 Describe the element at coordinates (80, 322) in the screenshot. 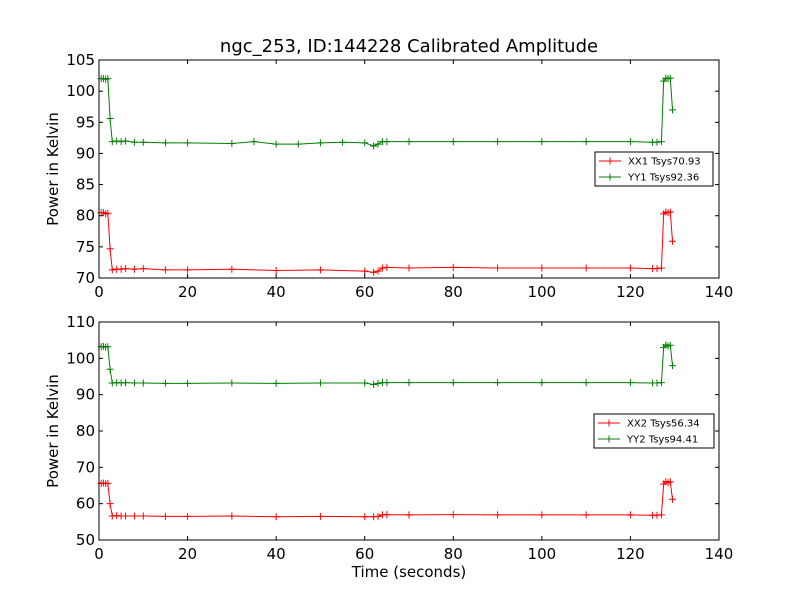

I see `y-tick-label: 110` at that location.